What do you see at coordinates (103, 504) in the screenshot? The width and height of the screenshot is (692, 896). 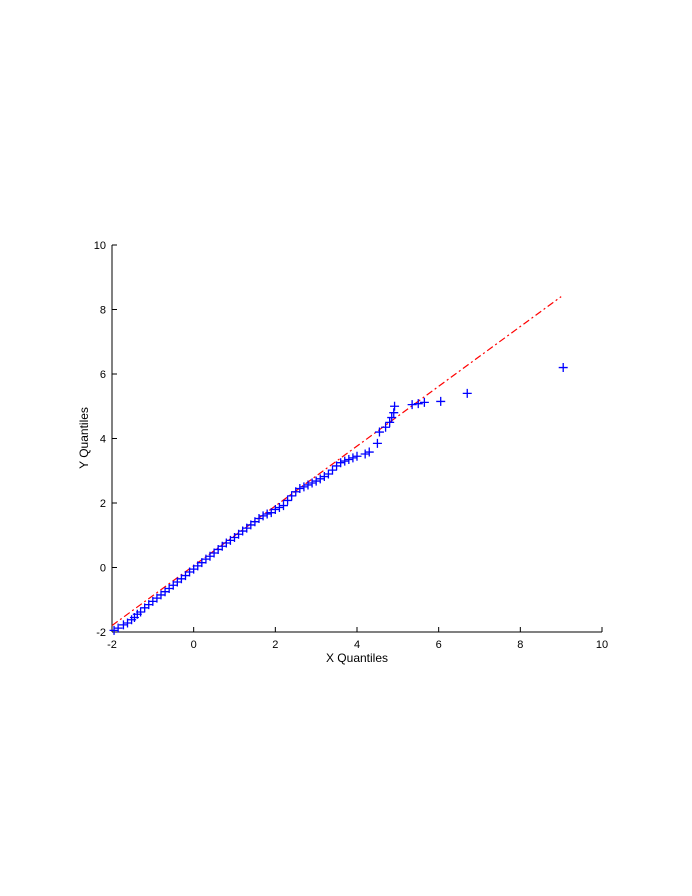 I see `y-tick-label: 2` at bounding box center [103, 504].